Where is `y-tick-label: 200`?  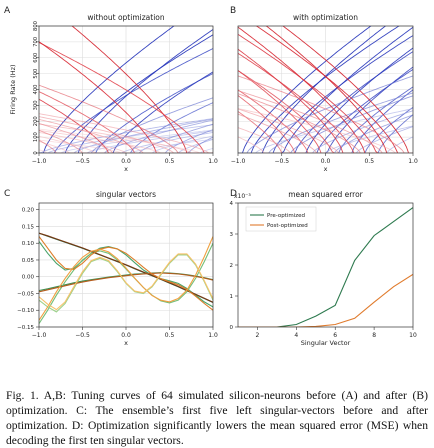
y-tick-label: 200 is located at coordinates (36, 121).